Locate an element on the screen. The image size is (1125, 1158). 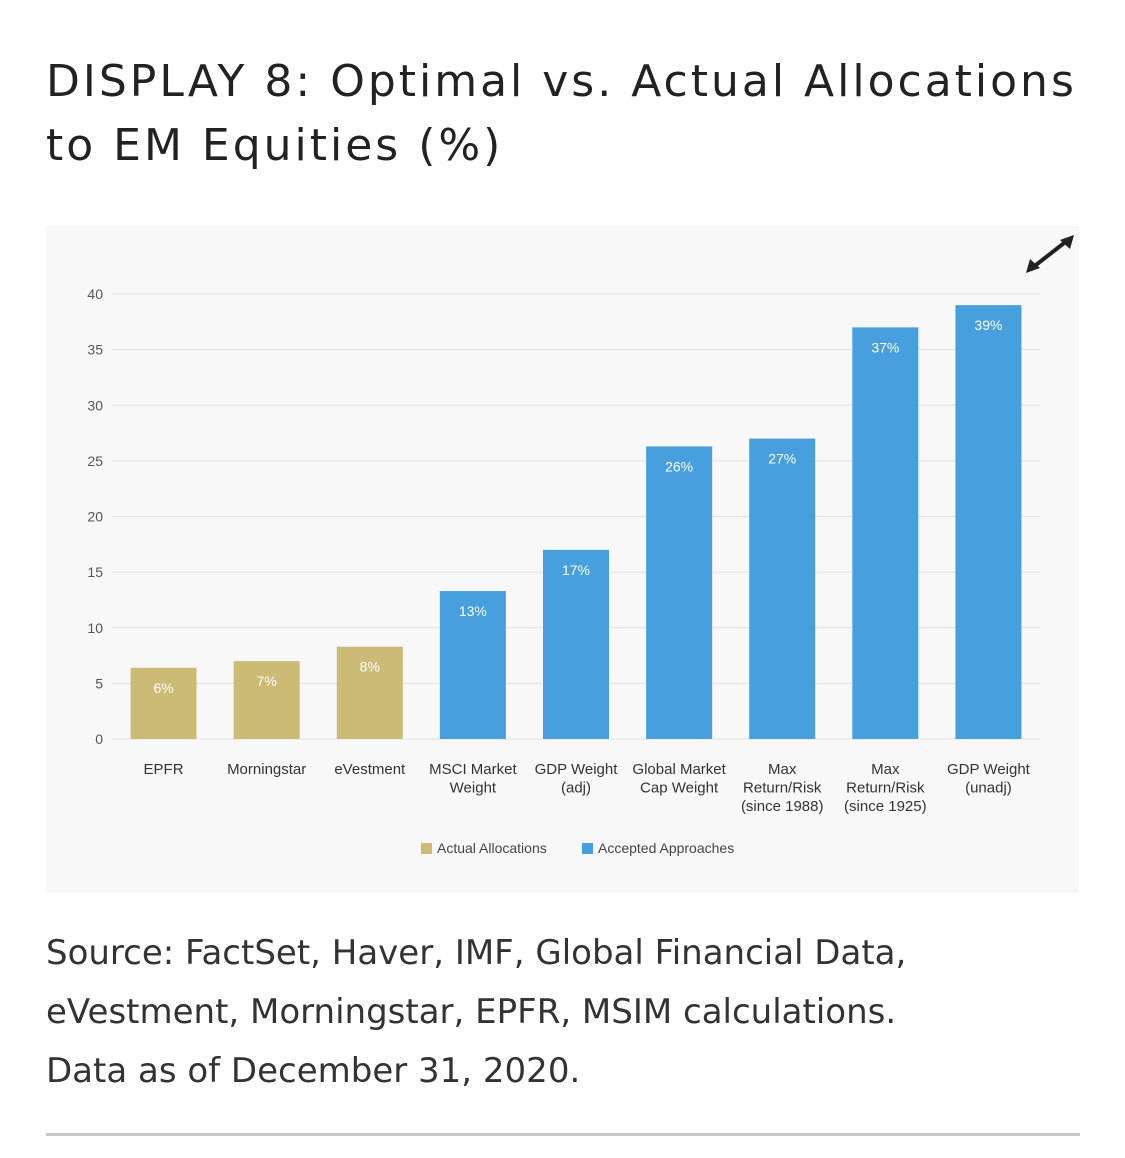
y-tick-label: 5 is located at coordinates (99, 683).